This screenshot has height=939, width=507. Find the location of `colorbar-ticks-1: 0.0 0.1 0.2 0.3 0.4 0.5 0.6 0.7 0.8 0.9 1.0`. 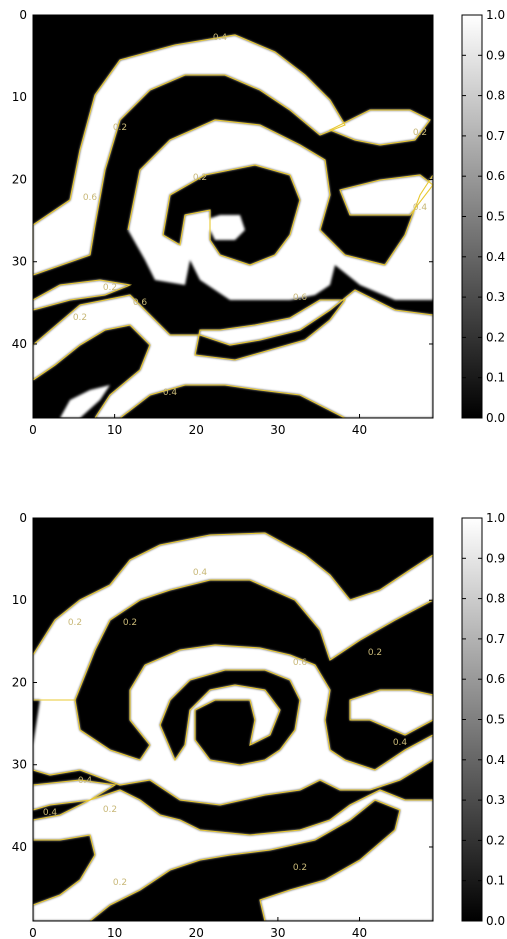

colorbar-ticks-1: 0.0 0.1 0.2 0.3 0.4 0.5 0.6 0.7 0.8 0.9 1.0 is located at coordinates (483, 216).